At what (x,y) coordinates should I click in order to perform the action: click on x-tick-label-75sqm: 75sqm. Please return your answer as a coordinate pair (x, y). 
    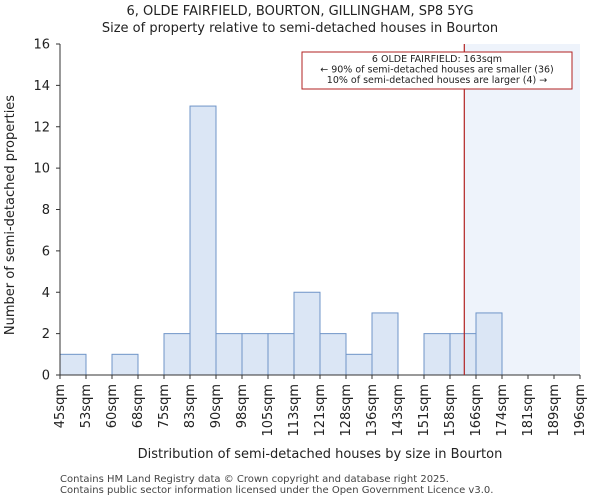
    Looking at the image, I should click on (164, 406).